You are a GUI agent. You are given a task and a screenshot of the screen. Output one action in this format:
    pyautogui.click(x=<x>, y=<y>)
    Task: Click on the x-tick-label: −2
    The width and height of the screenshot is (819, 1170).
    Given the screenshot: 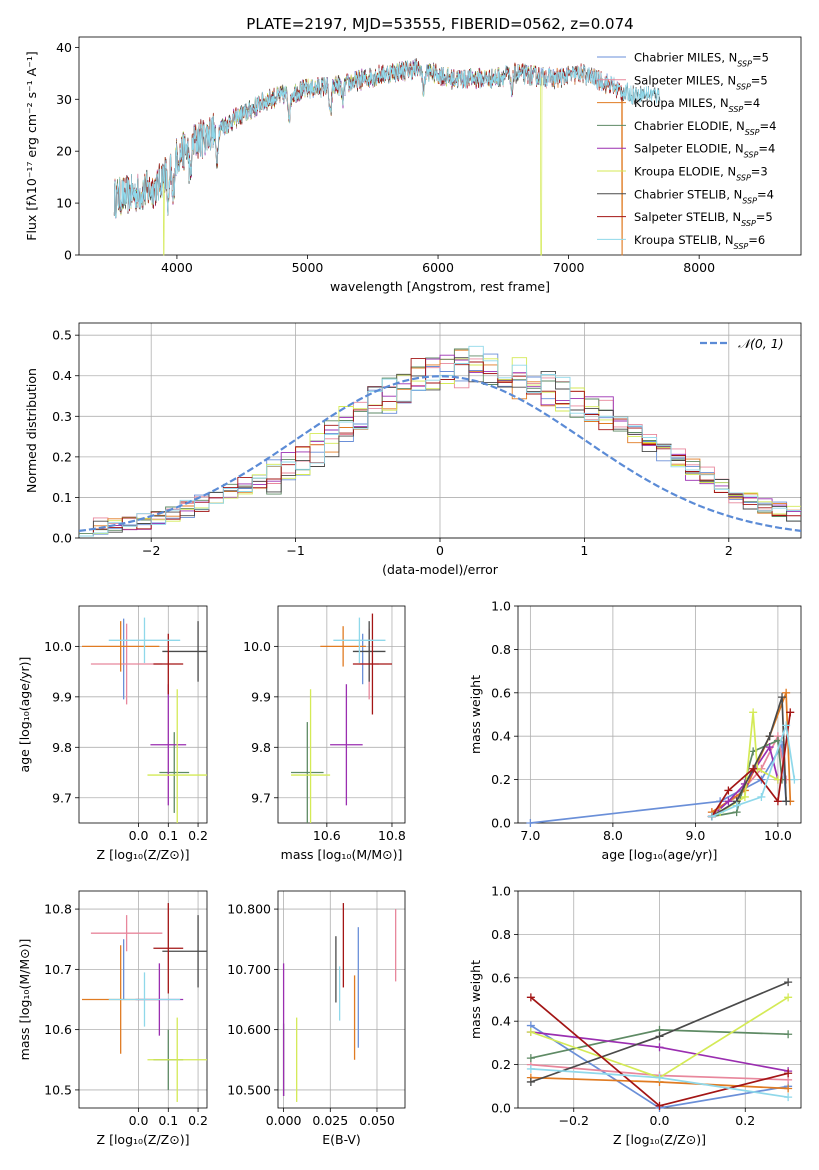 What is the action you would take?
    pyautogui.click(x=151, y=550)
    